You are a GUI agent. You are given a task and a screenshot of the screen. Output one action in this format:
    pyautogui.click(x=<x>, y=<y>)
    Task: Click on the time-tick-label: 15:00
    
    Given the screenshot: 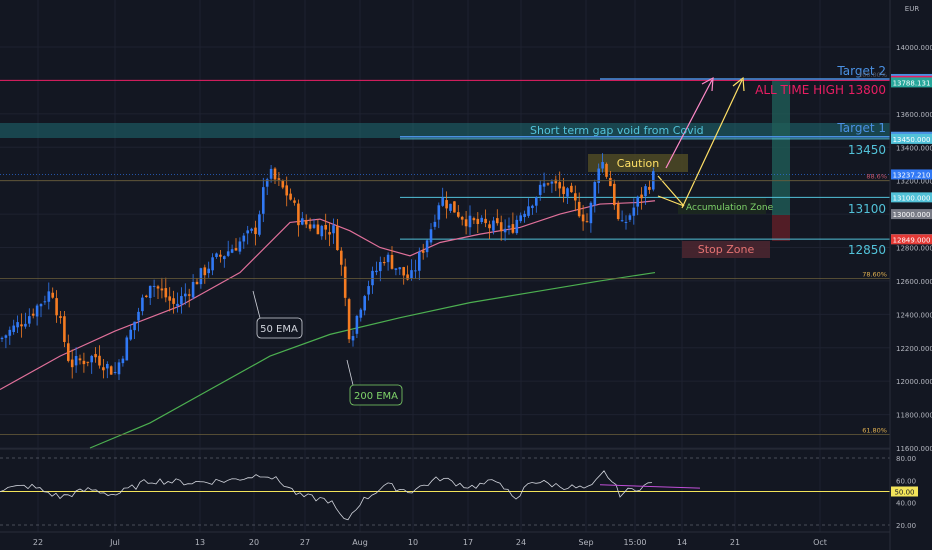 What is the action you would take?
    pyautogui.click(x=634, y=542)
    